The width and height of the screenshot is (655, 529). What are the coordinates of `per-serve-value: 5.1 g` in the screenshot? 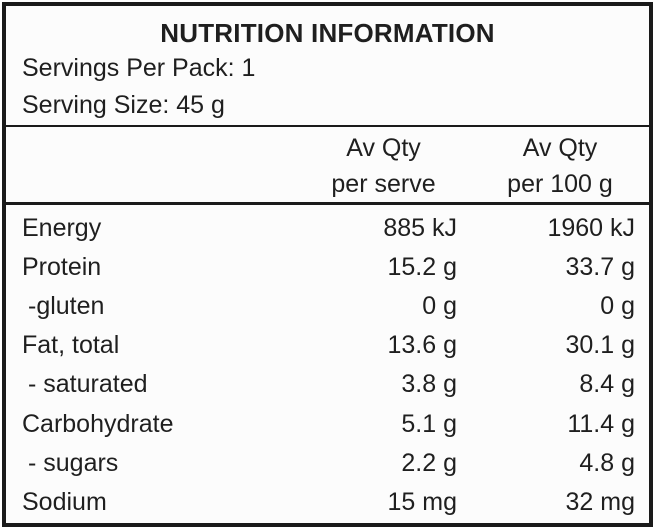 It's located at (429, 423).